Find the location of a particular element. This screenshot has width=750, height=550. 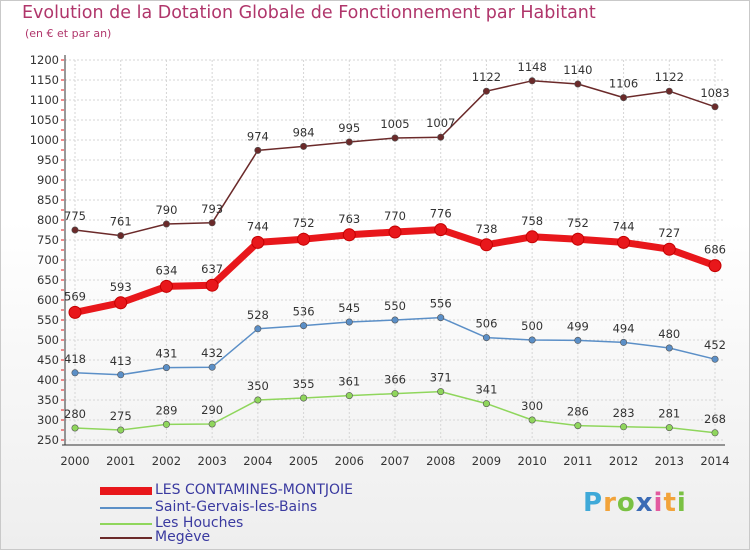

x-tick-label: 2002 is located at coordinates (166, 461).